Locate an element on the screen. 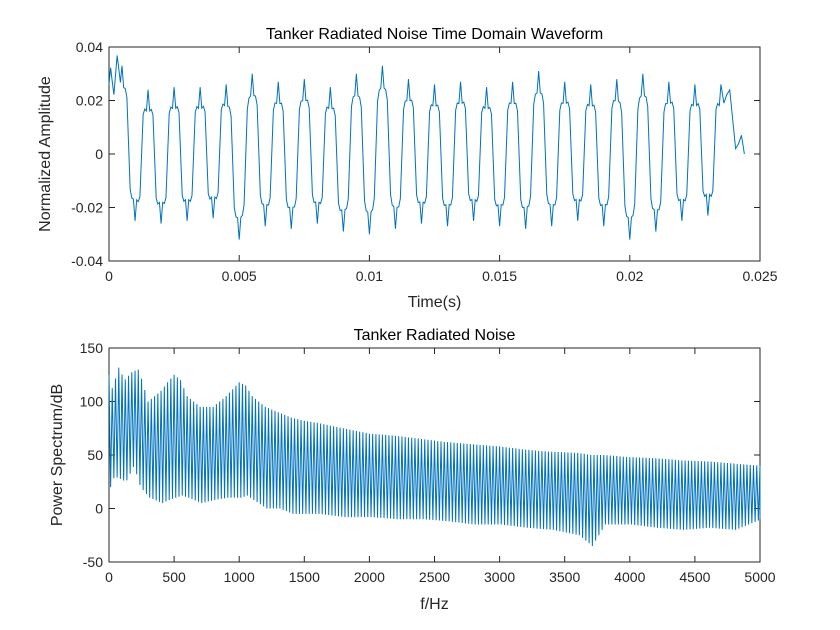 Image resolution: width=840 pixels, height=630 pixels. spectrum-plot-ylabel: Power Spectrum/dB is located at coordinates (57, 455).